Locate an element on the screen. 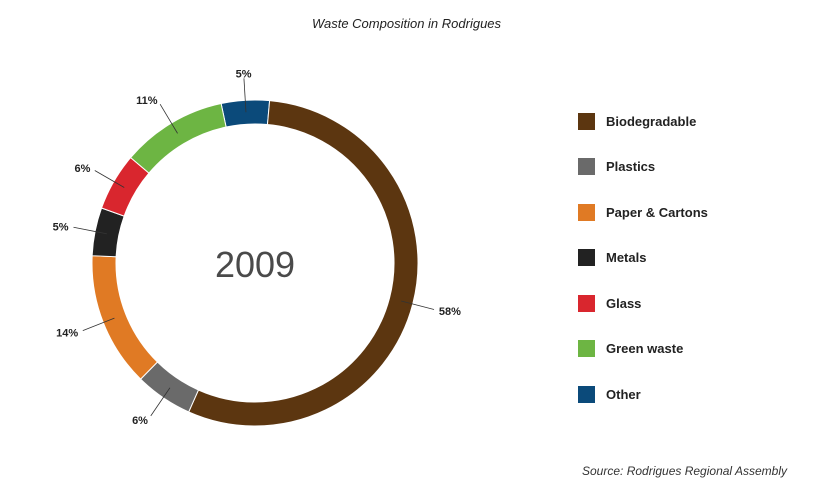  leader-paper-cartons is located at coordinates (98, 324).